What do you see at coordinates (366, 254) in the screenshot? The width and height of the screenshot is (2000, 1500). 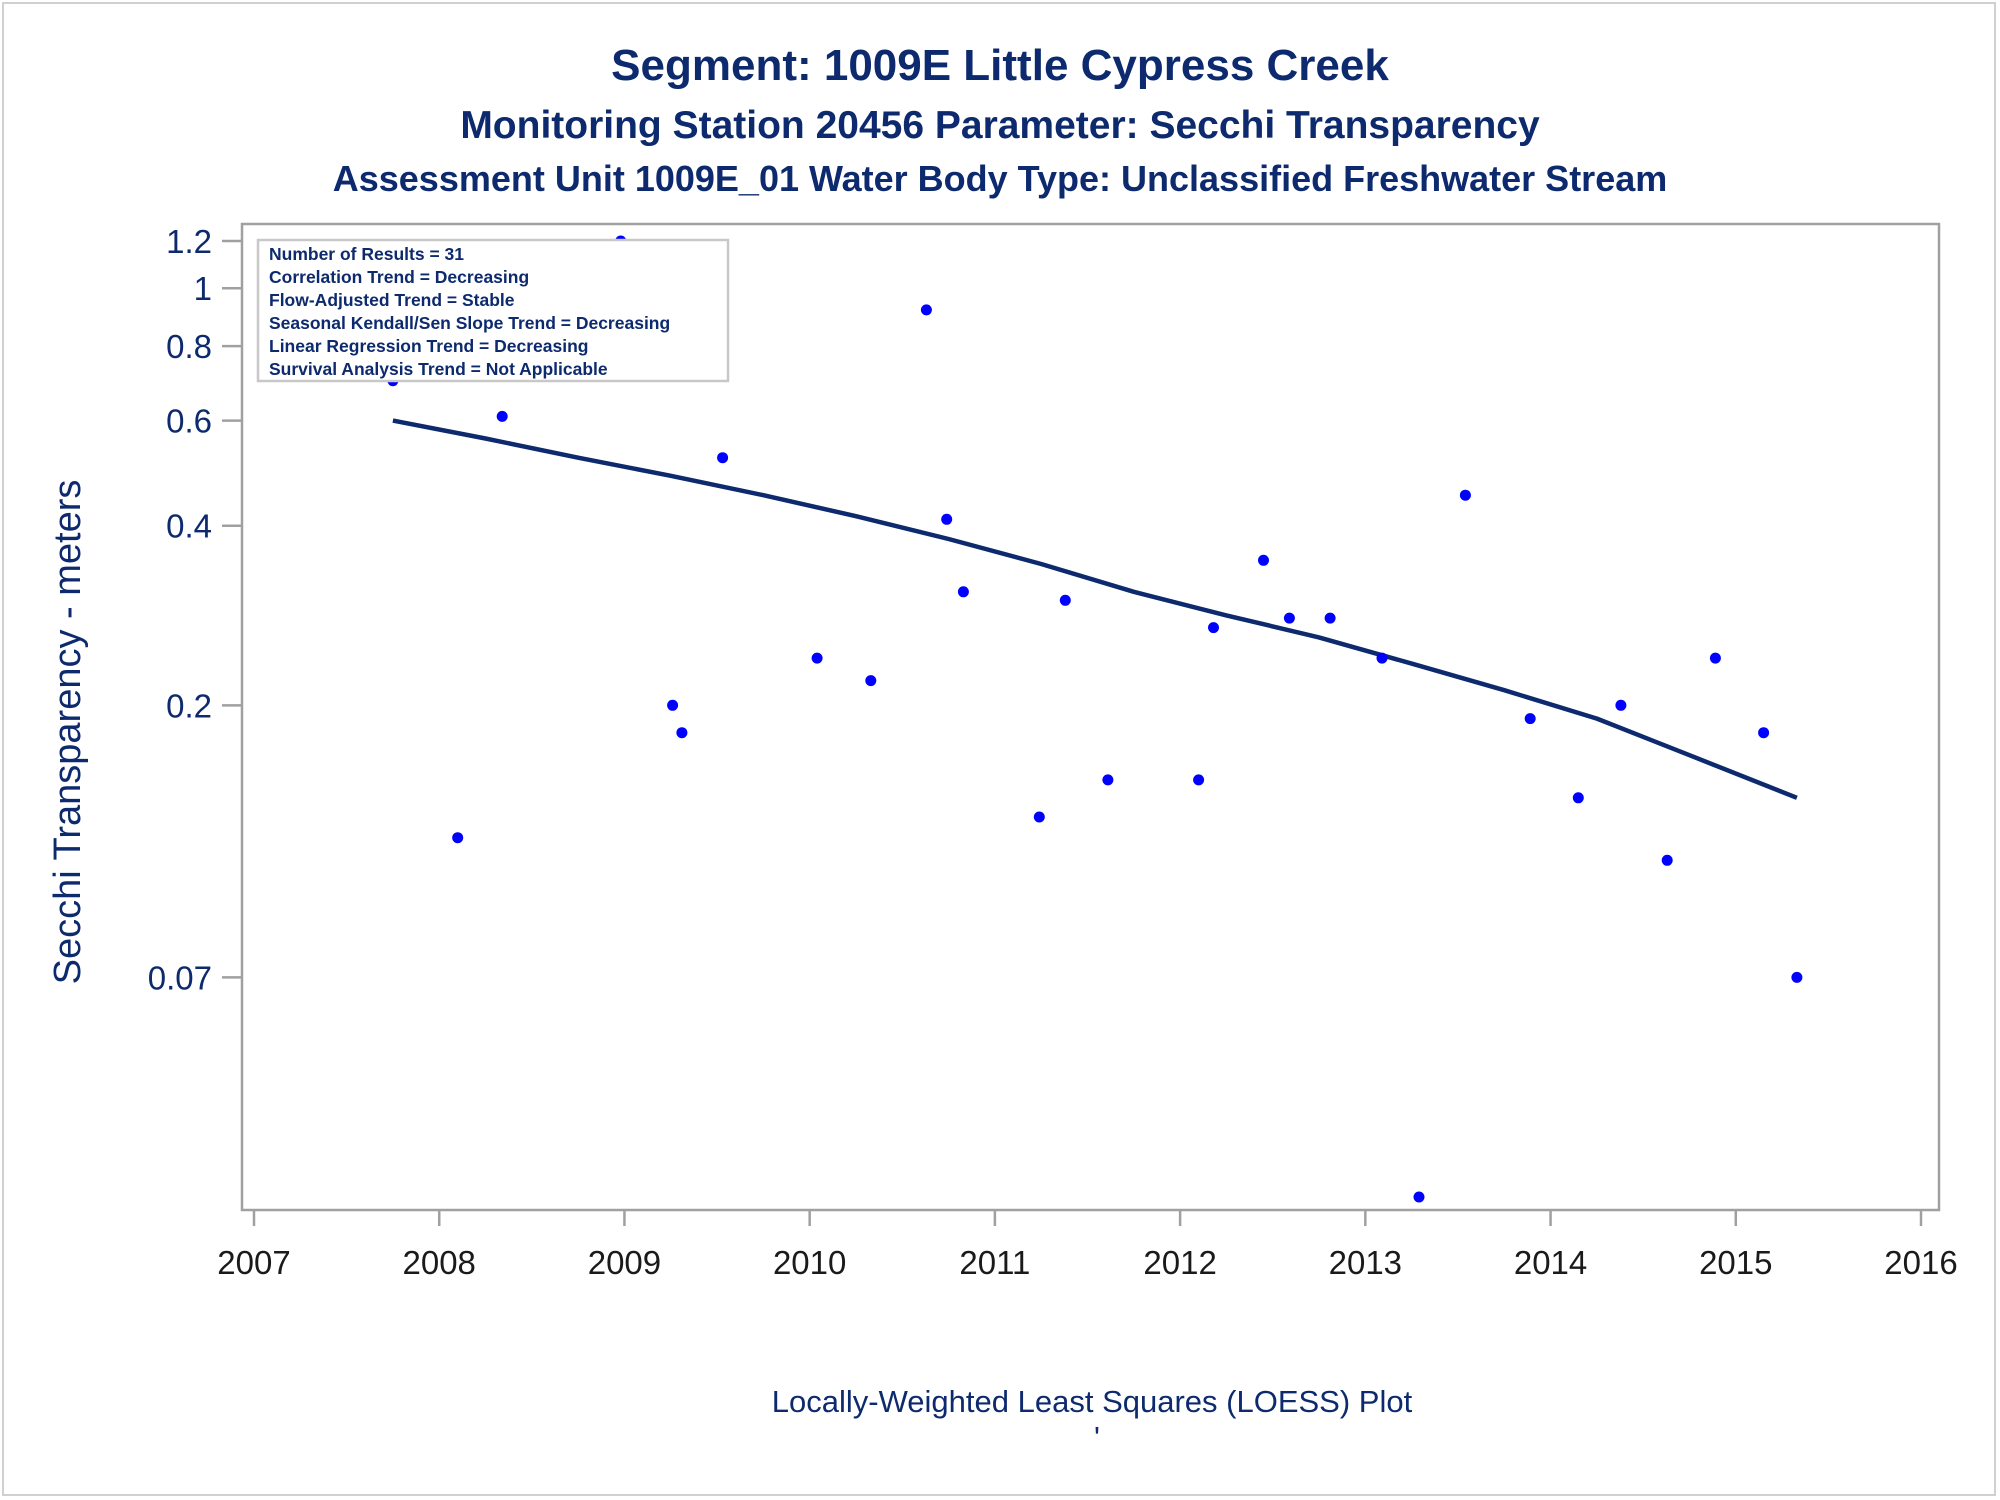 I see `stats-line-results: Number of Results = 31` at bounding box center [366, 254].